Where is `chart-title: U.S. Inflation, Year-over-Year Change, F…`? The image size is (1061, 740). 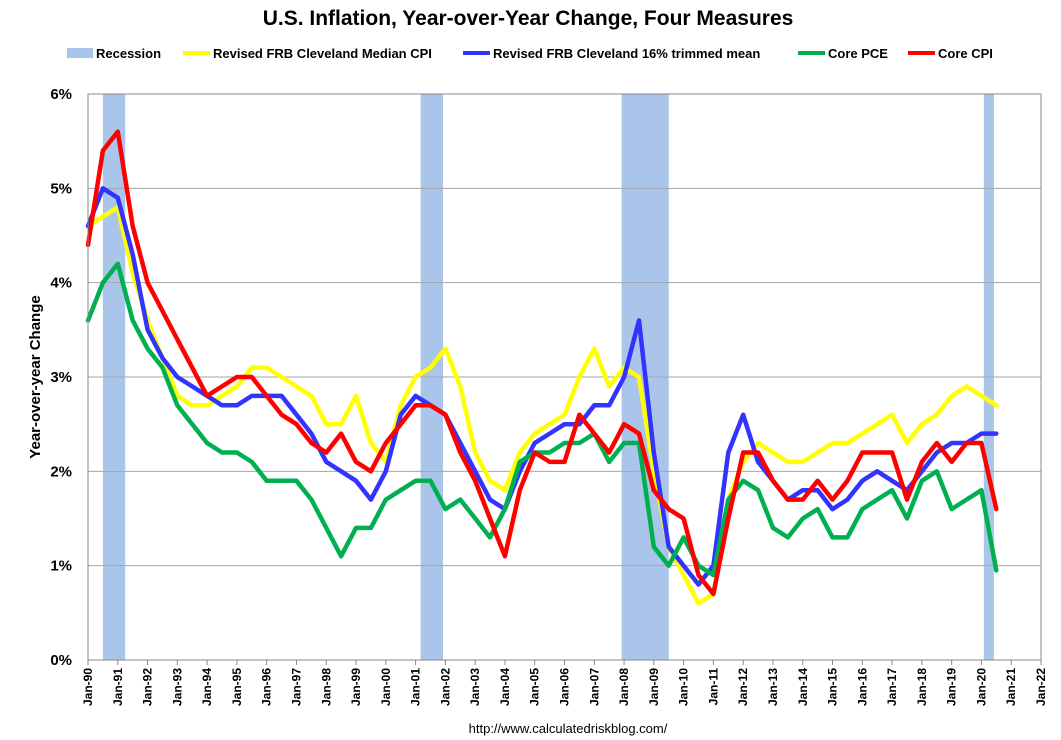 chart-title: U.S. Inflation, Year-over-Year Change, F… is located at coordinates (528, 18).